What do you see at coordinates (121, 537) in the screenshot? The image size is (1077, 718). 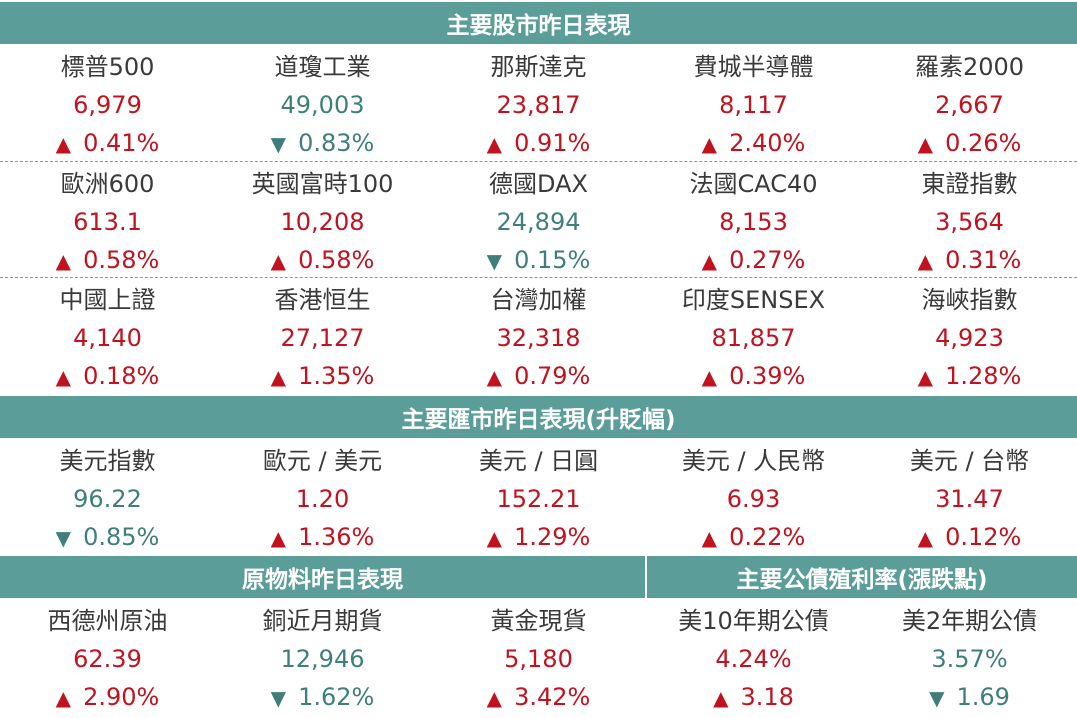 I see `change-amount: 0.85%` at bounding box center [121, 537].